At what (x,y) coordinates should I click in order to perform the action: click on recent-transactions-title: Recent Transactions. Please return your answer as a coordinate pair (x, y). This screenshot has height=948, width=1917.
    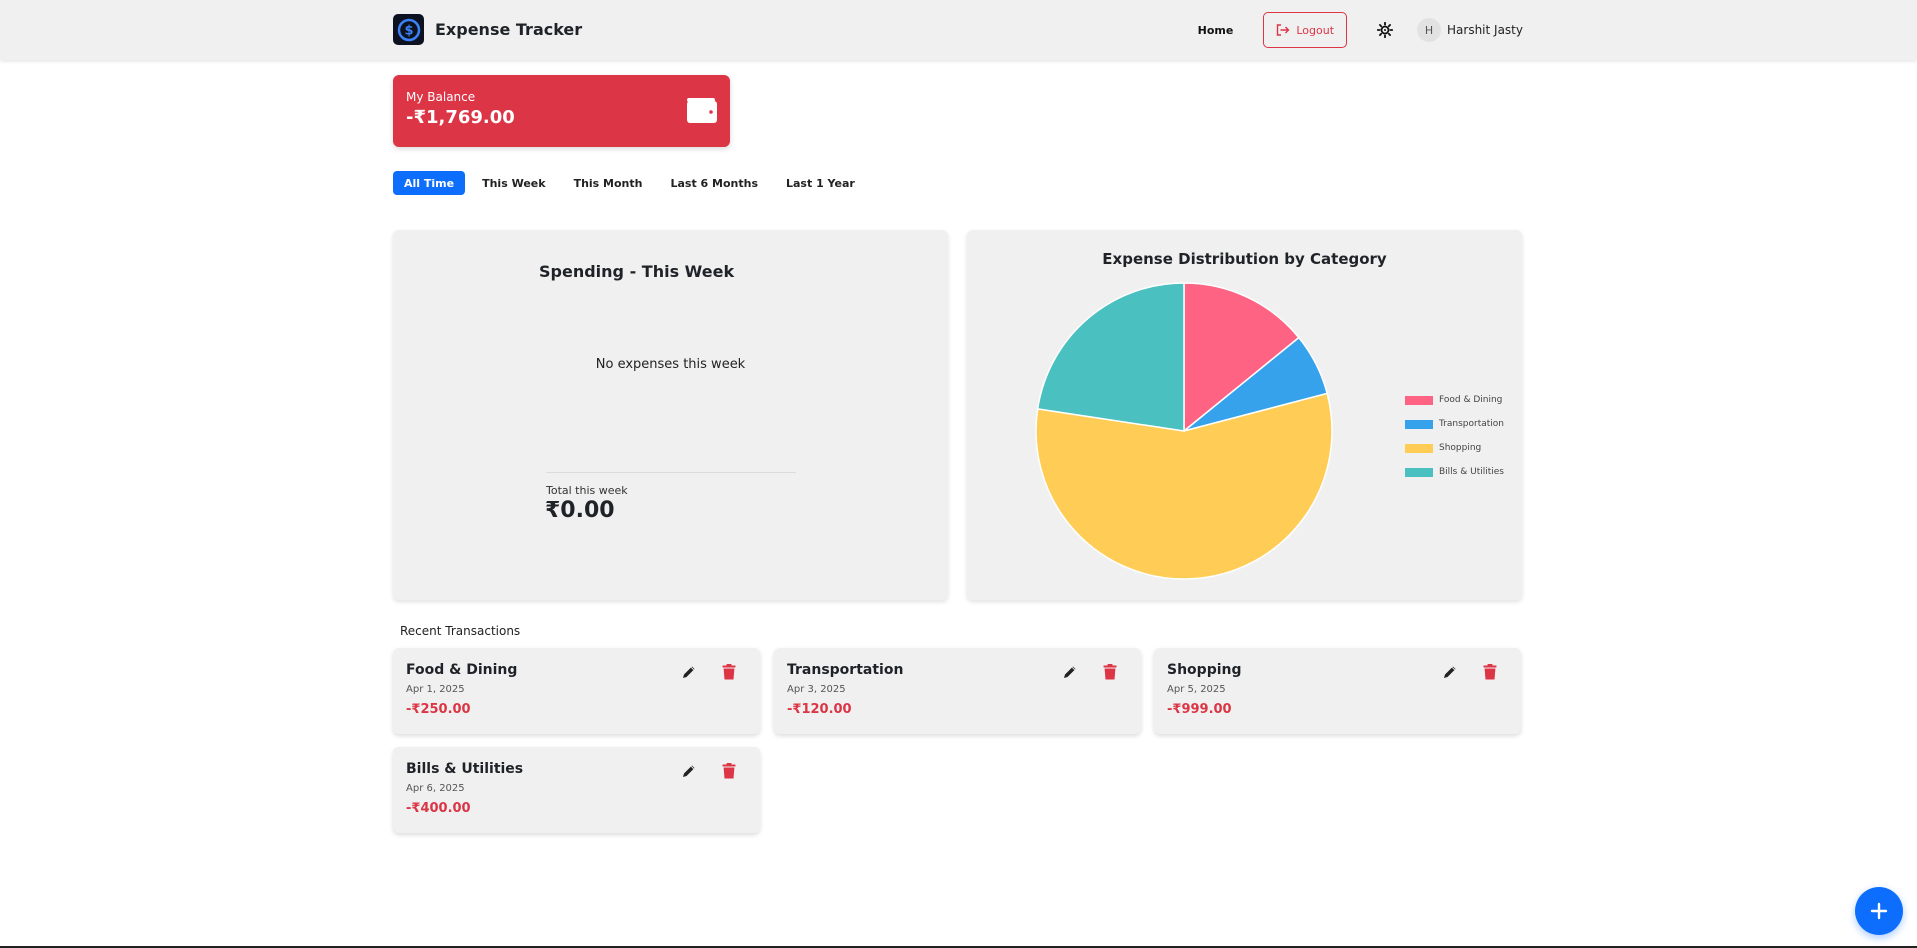
    Looking at the image, I should click on (460, 631).